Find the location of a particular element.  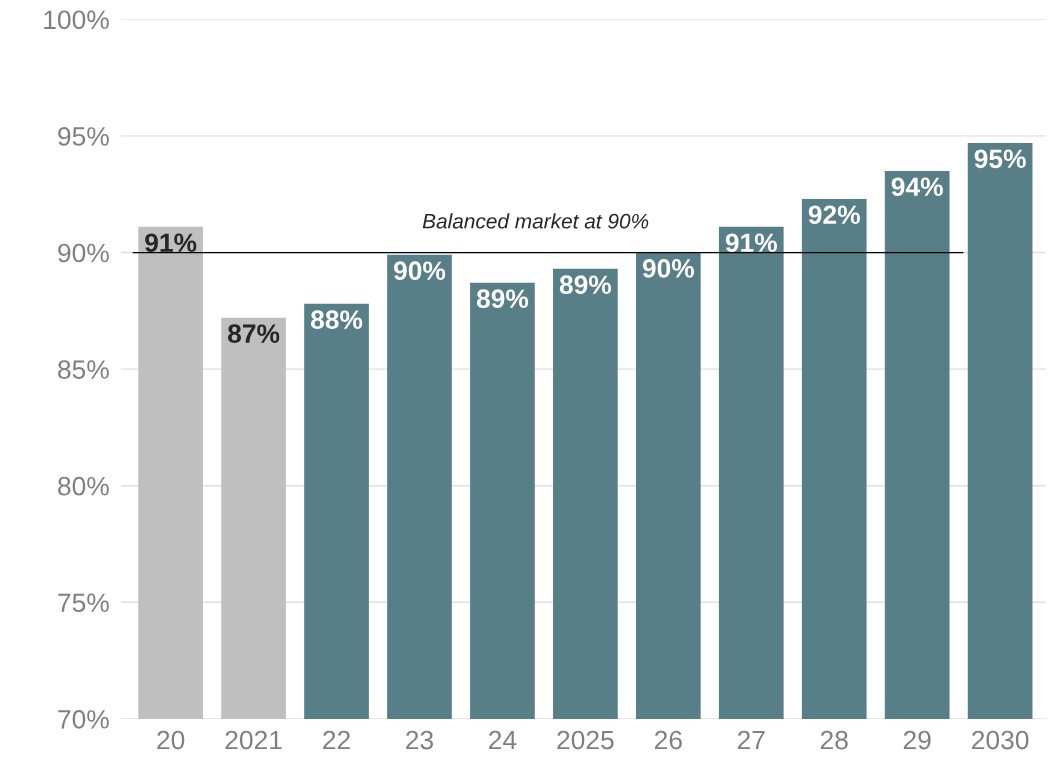

data-label: 87% is located at coordinates (254, 334).